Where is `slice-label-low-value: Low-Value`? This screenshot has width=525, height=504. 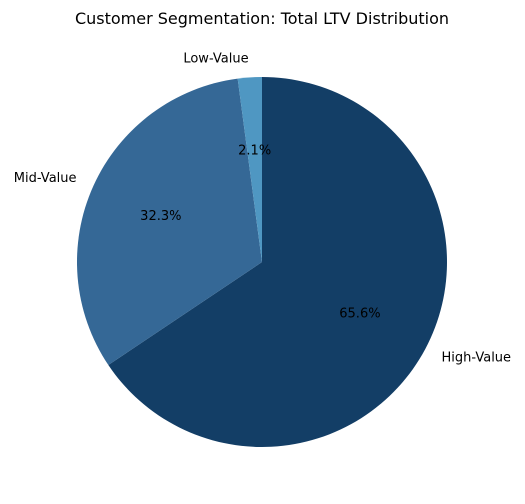 slice-label-low-value: Low-Value is located at coordinates (215, 58).